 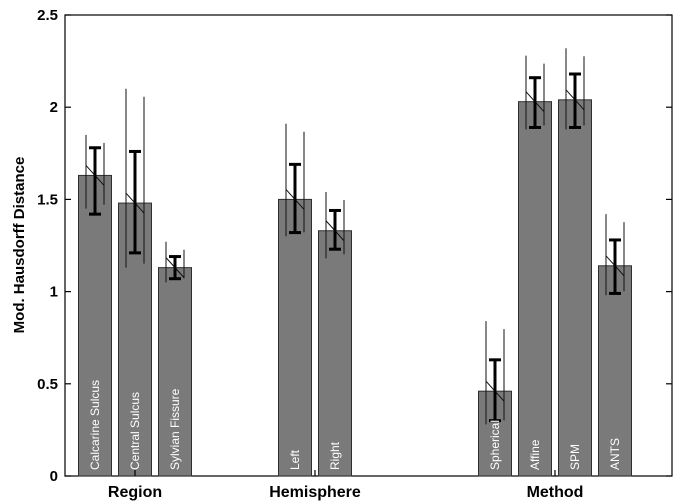 What do you see at coordinates (135, 492) in the screenshot?
I see `group-label: Region` at bounding box center [135, 492].